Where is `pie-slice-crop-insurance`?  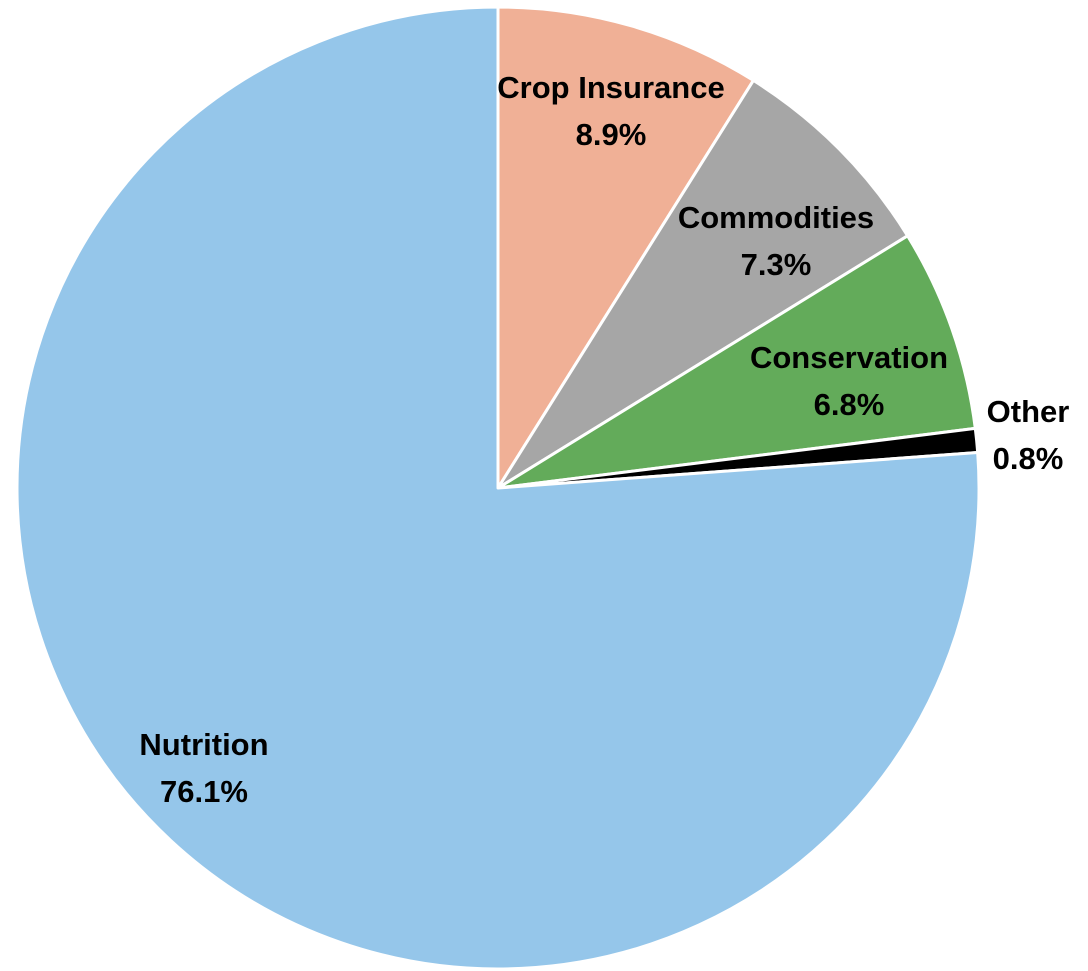
pie-slice-crop-insurance is located at coordinates (625, 247).